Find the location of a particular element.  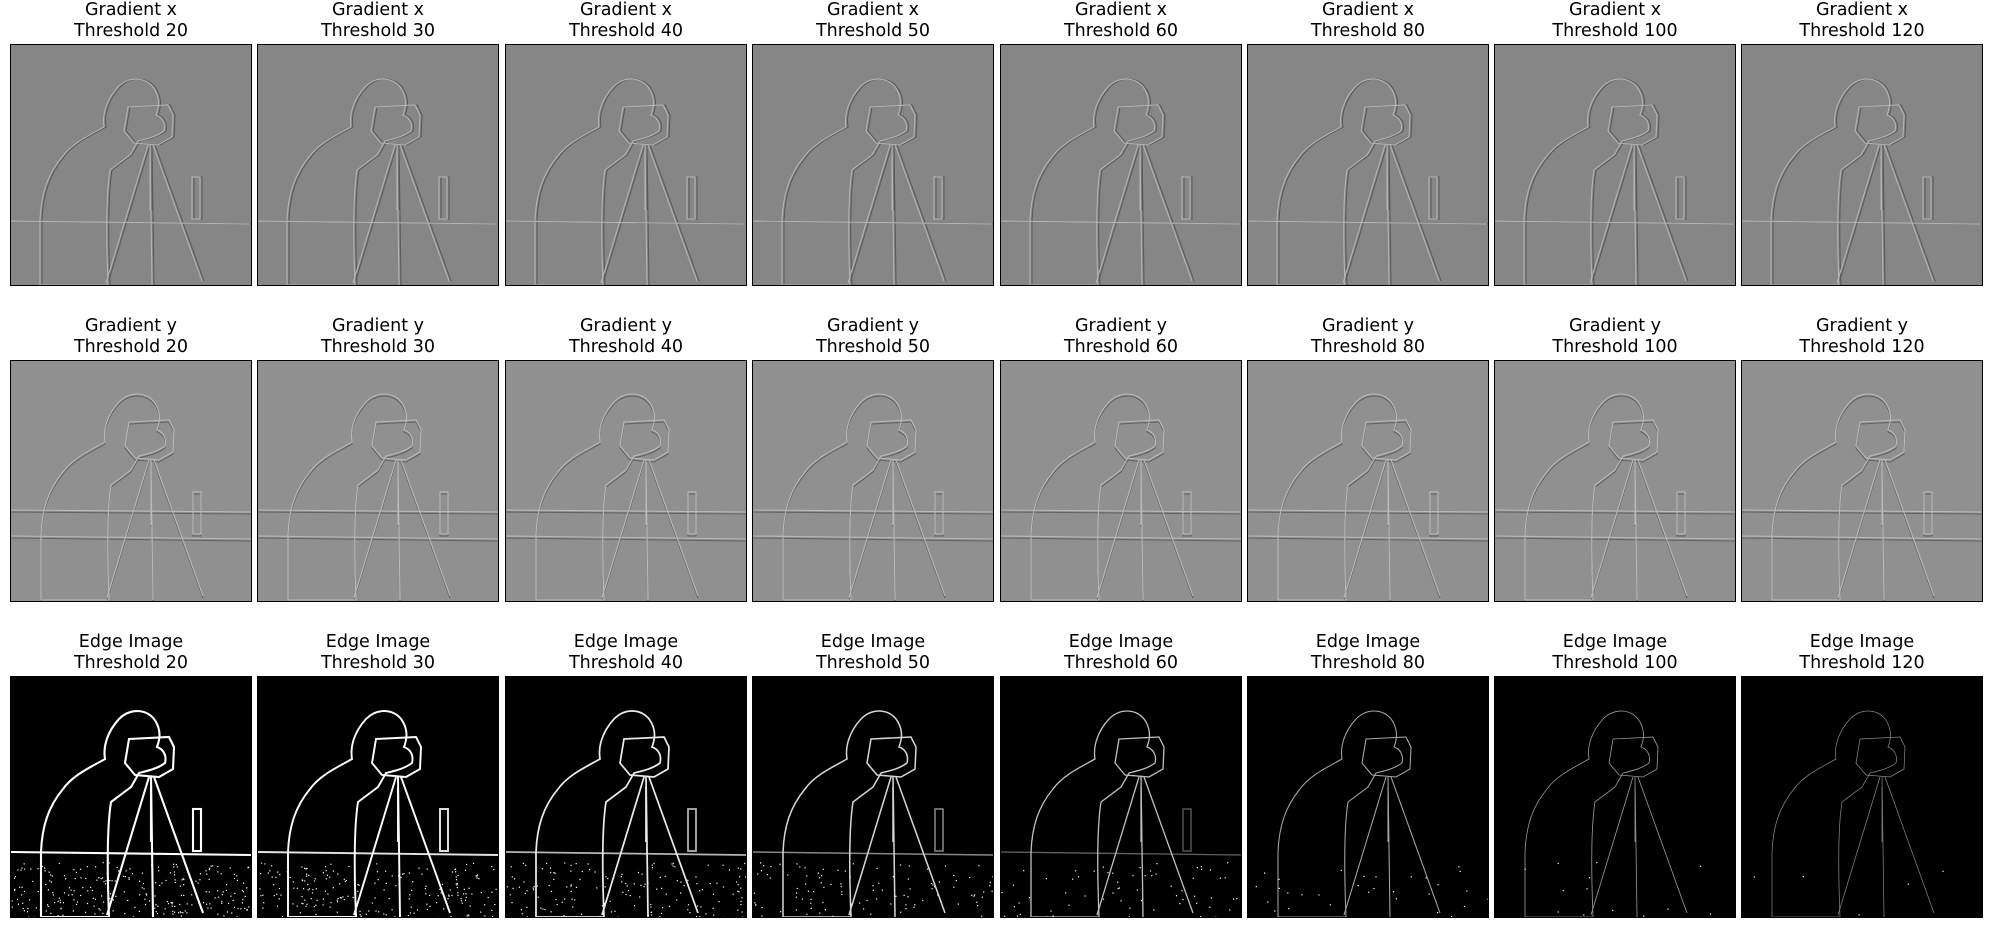

gradient-x-panel: Gradient x Threshold 120 is located at coordinates (1862, 145).